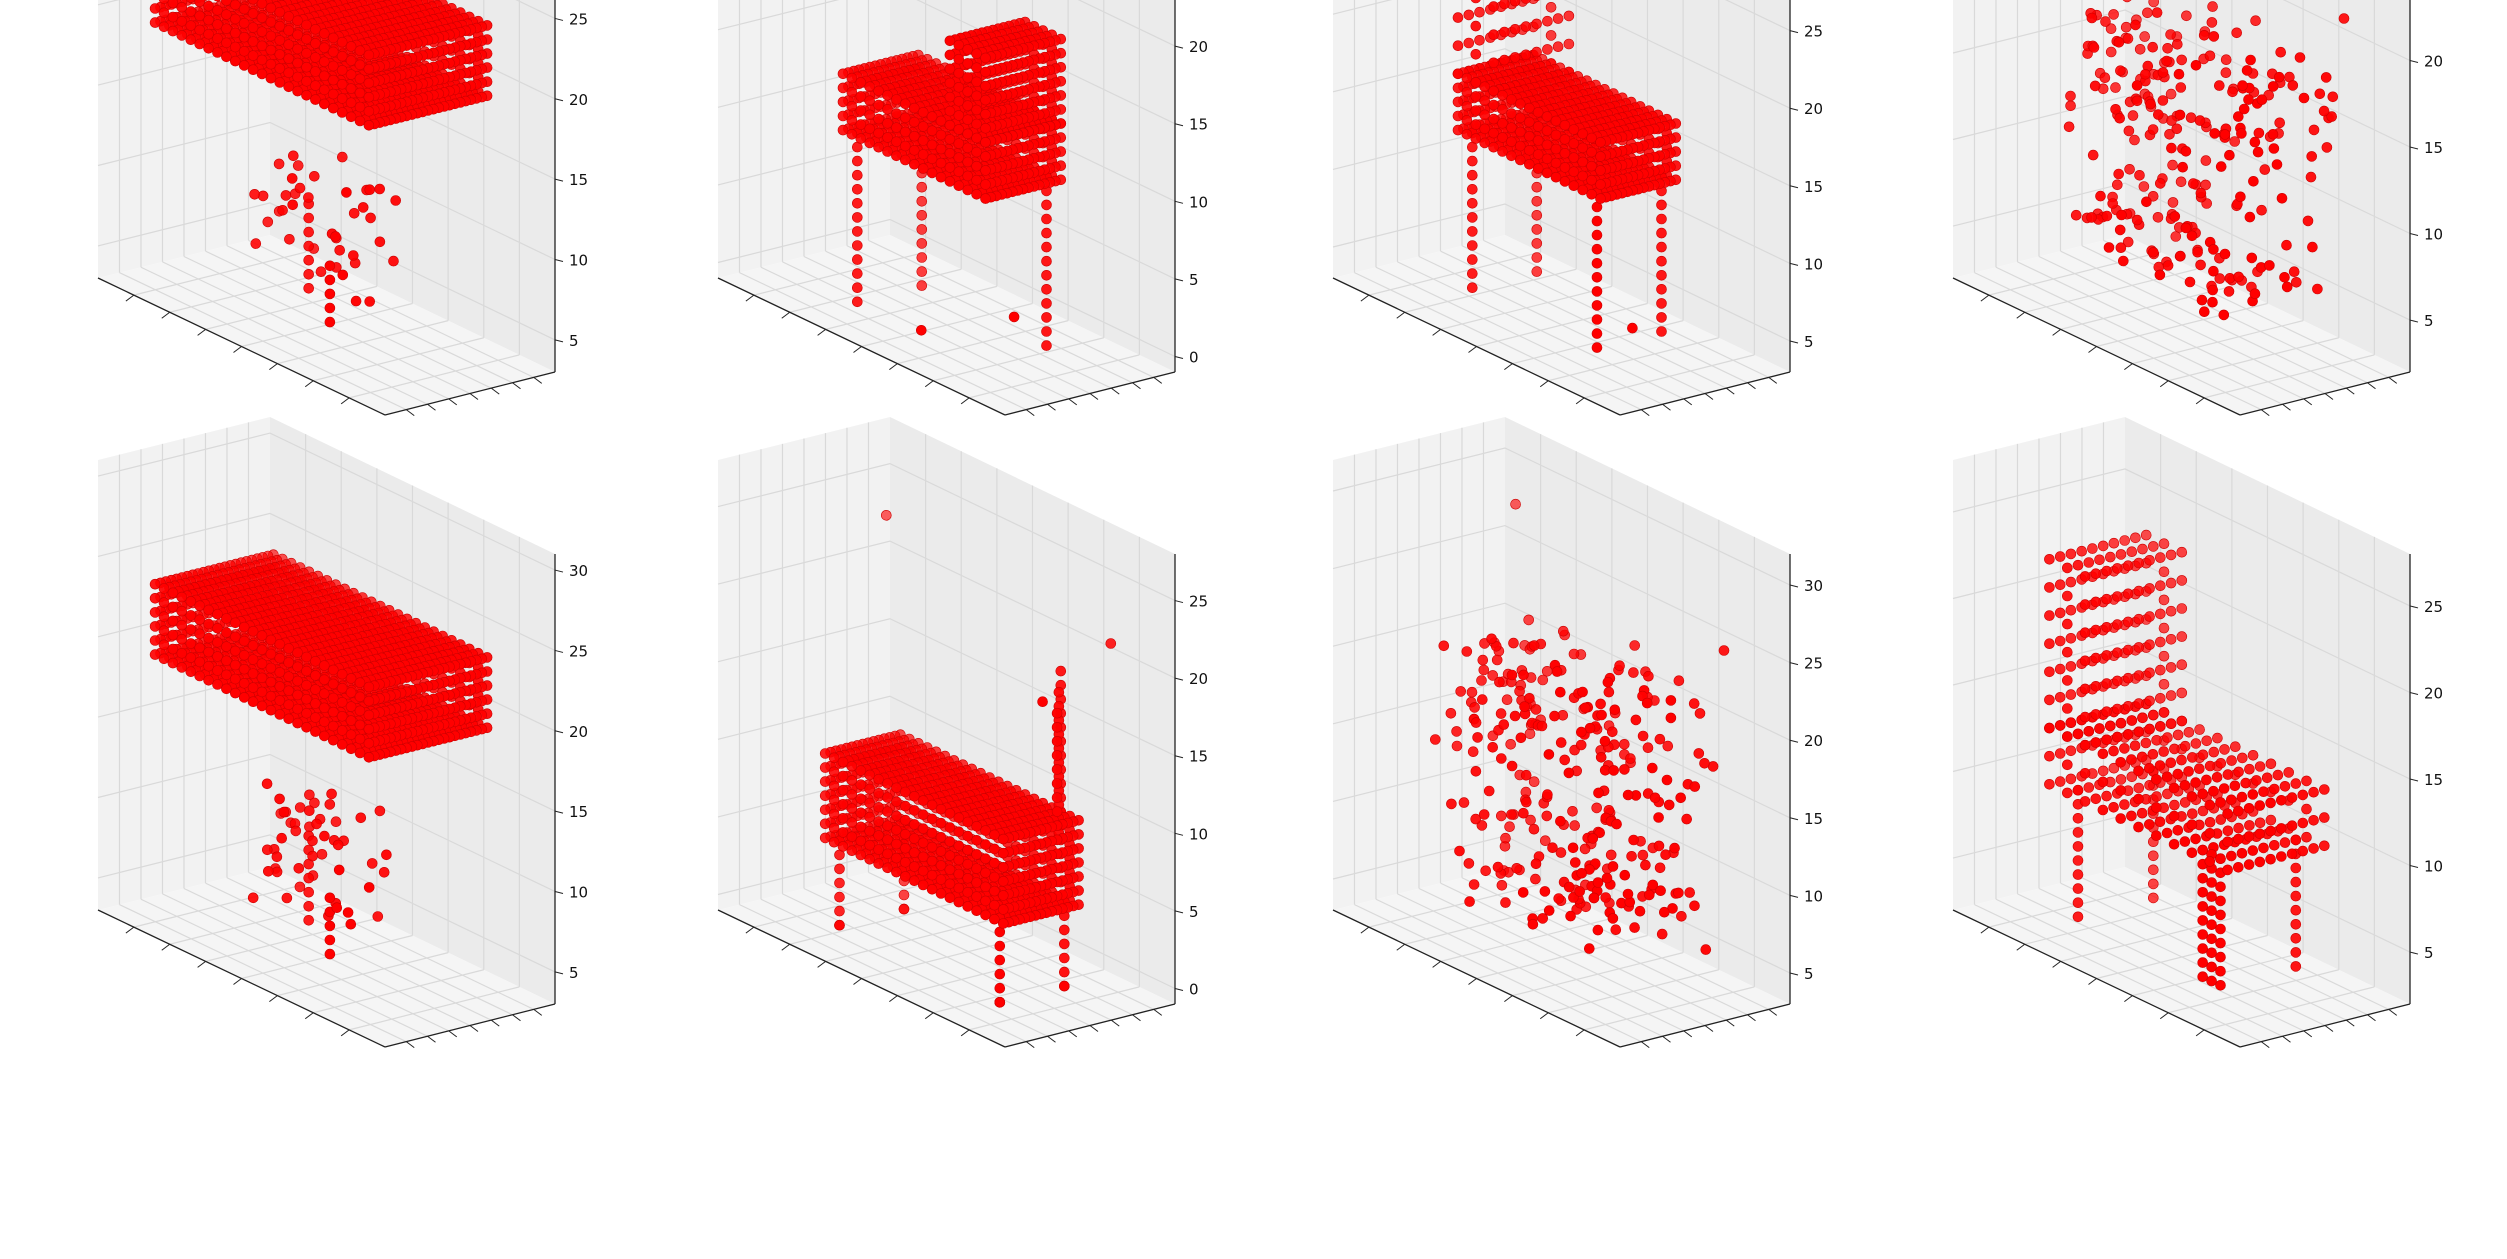 This screenshot has width=2507, height=1259. What do you see at coordinates (321, 754) in the screenshot?
I see `voxel-points` at bounding box center [321, 754].